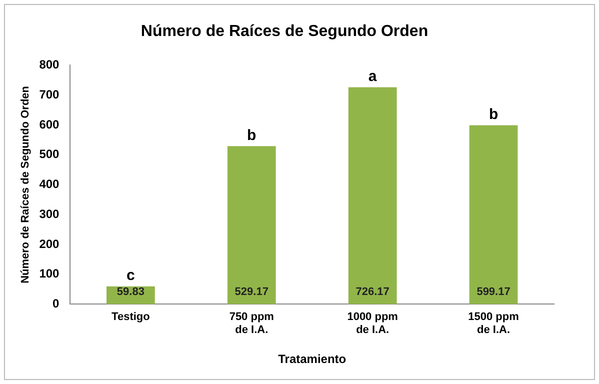 The height and width of the screenshot is (384, 599). What do you see at coordinates (49, 184) in the screenshot?
I see `y-tick-label: 400` at bounding box center [49, 184].